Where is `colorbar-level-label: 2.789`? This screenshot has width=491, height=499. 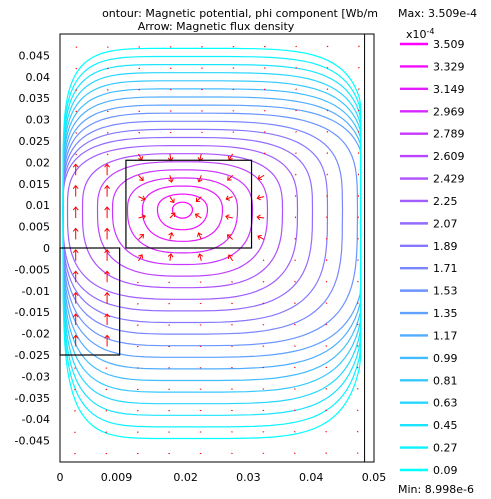
colorbar-level-label: 2.789 is located at coordinates (449, 134).